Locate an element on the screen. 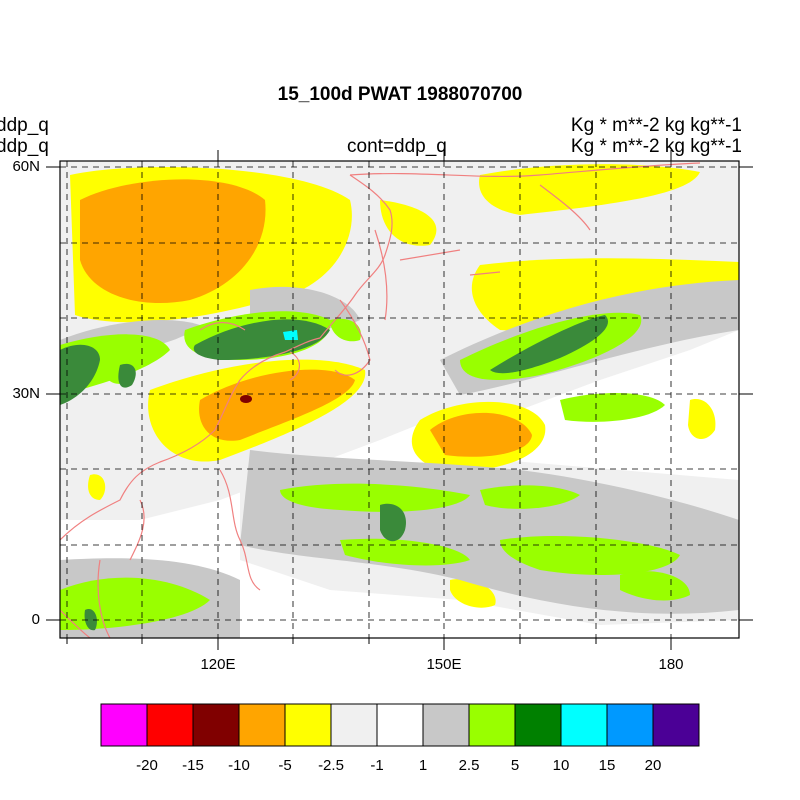  lat-label-0: 0 is located at coordinates (35, 619).